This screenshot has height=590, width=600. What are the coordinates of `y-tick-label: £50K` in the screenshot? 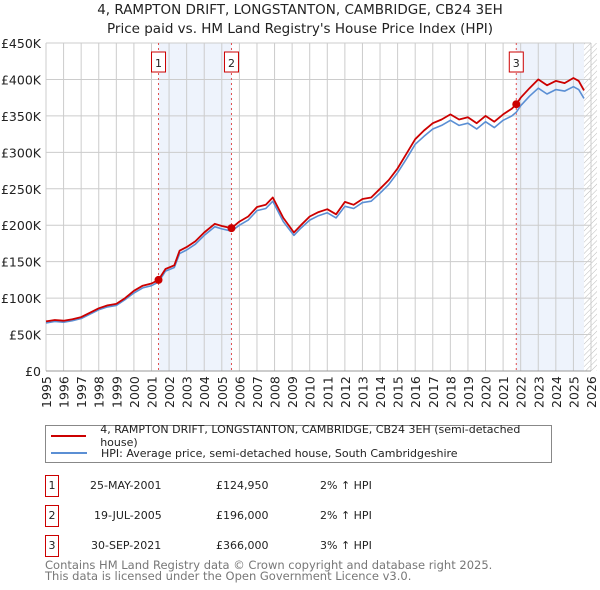 It's located at (25, 335).